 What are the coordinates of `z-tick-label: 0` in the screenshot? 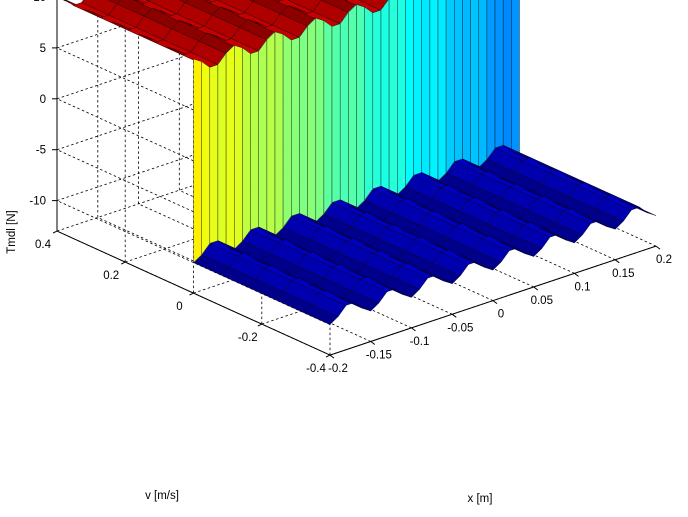 It's located at (43, 100).